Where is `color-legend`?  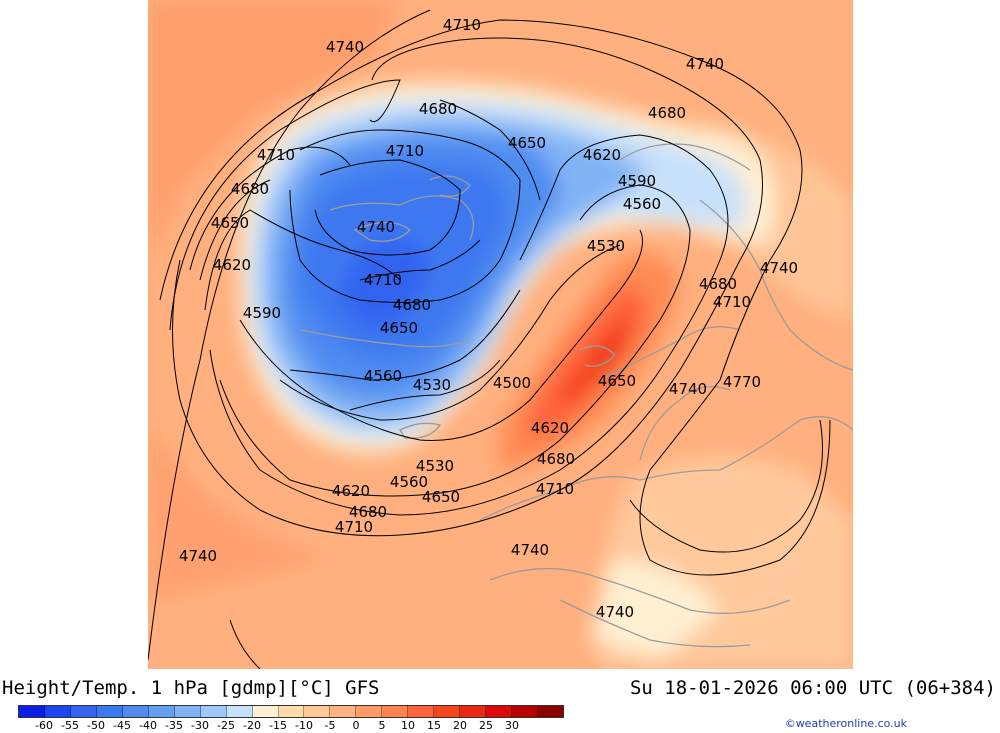 color-legend is located at coordinates (291, 711).